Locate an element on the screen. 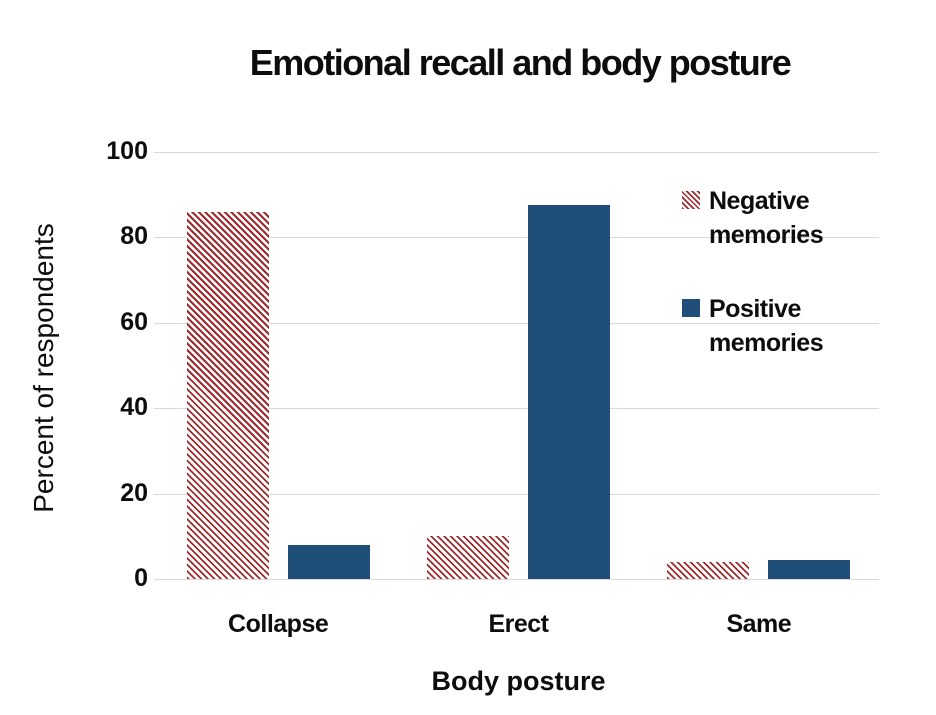  legend-item-positive-memories: Positive memories is located at coordinates (770, 327).